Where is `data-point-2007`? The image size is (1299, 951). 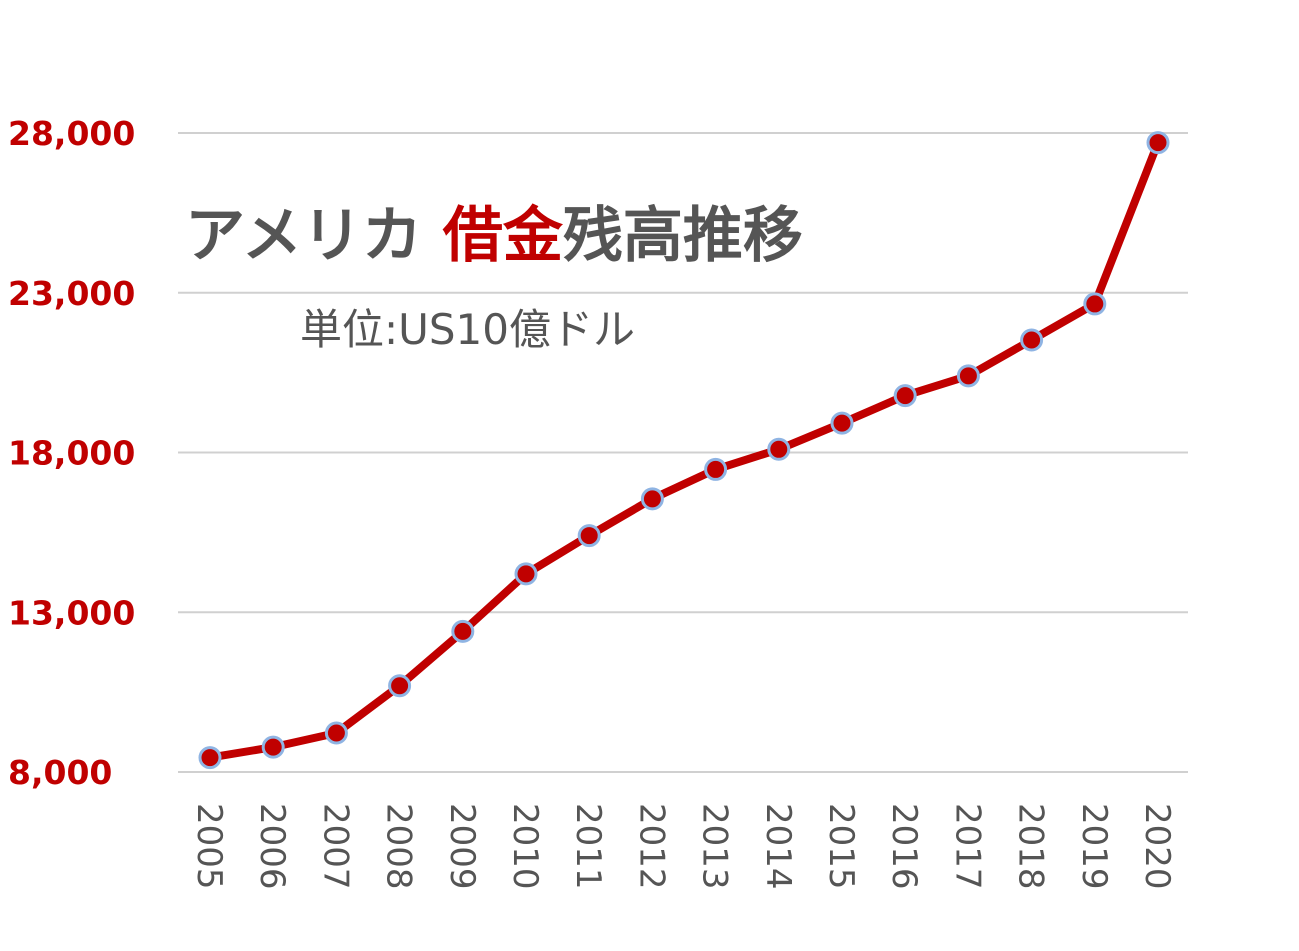 data-point-2007 is located at coordinates (336, 733).